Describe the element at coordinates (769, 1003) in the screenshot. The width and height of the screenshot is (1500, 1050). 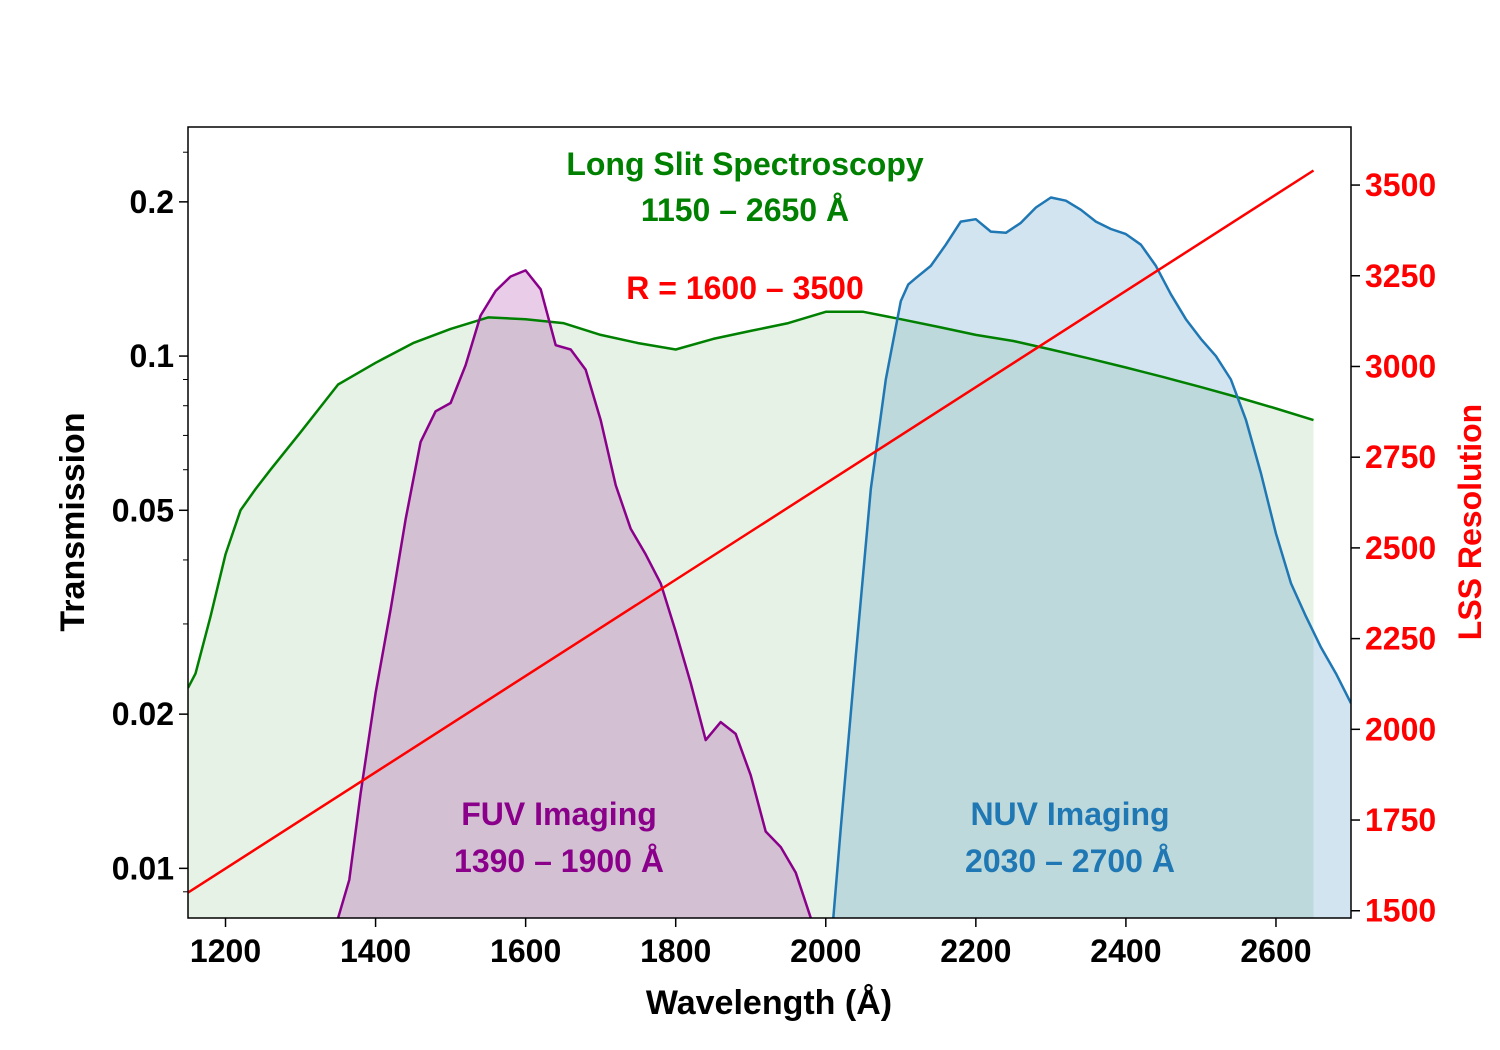
I see `x-axis-label: Wavelength (Å)` at that location.